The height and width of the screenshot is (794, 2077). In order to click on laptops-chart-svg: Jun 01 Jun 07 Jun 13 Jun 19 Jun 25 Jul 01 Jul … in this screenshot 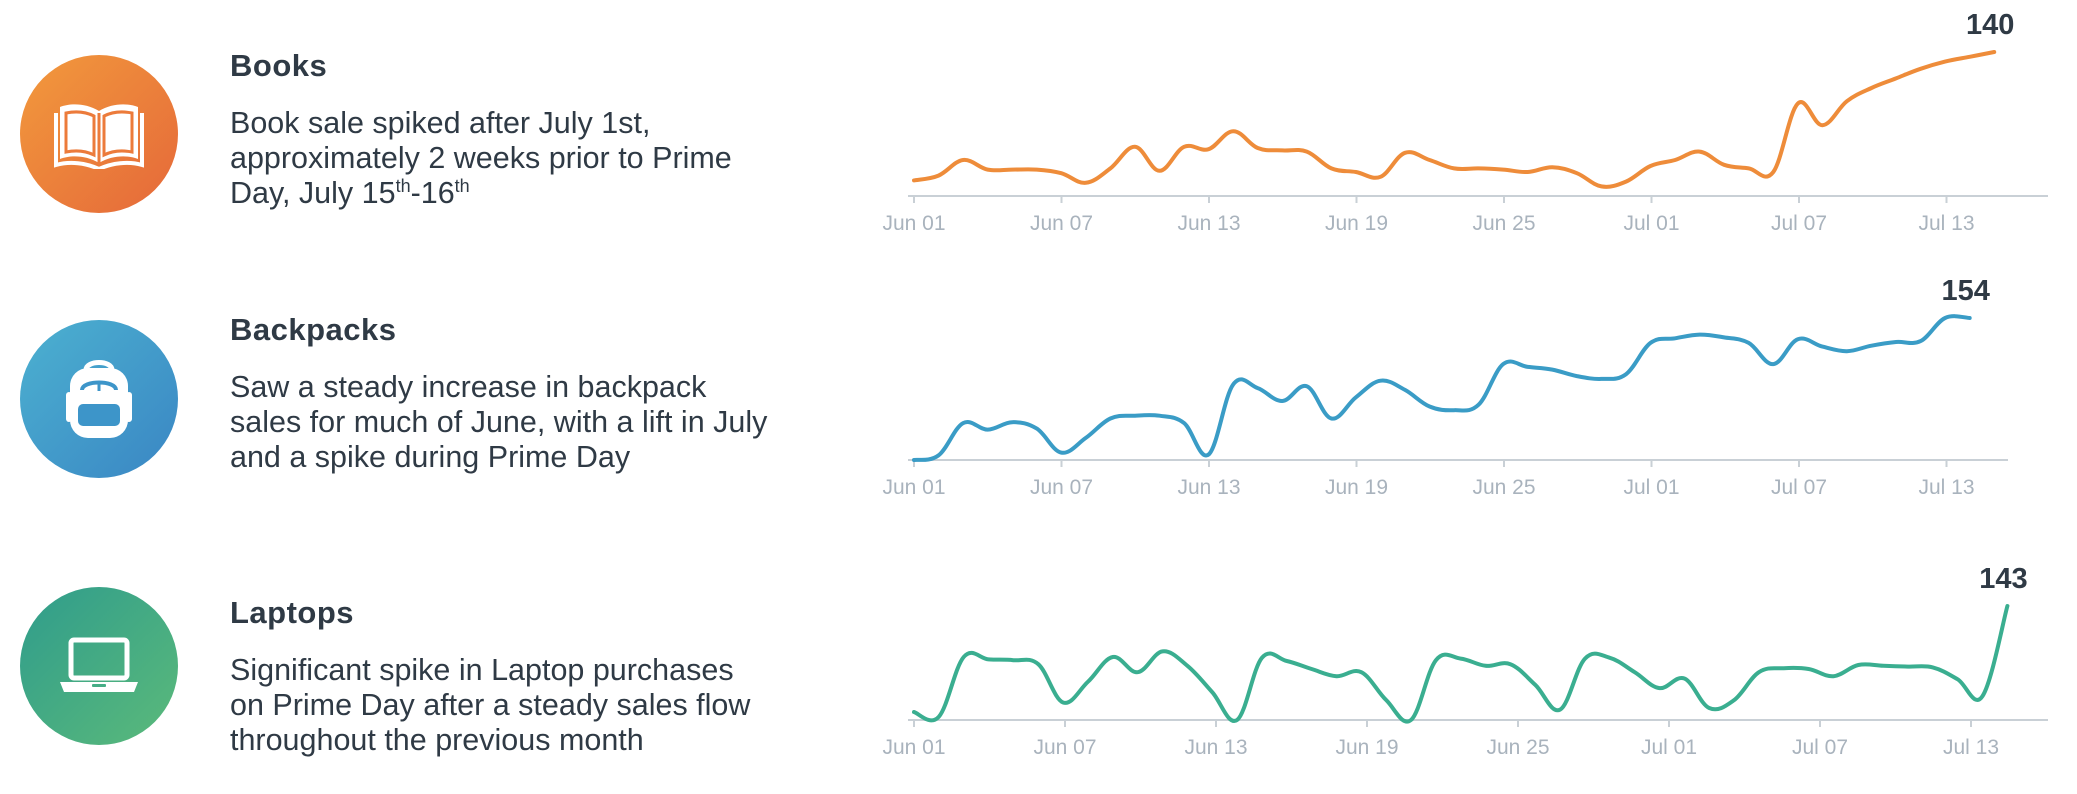, I will do `click(1465, 661)`.